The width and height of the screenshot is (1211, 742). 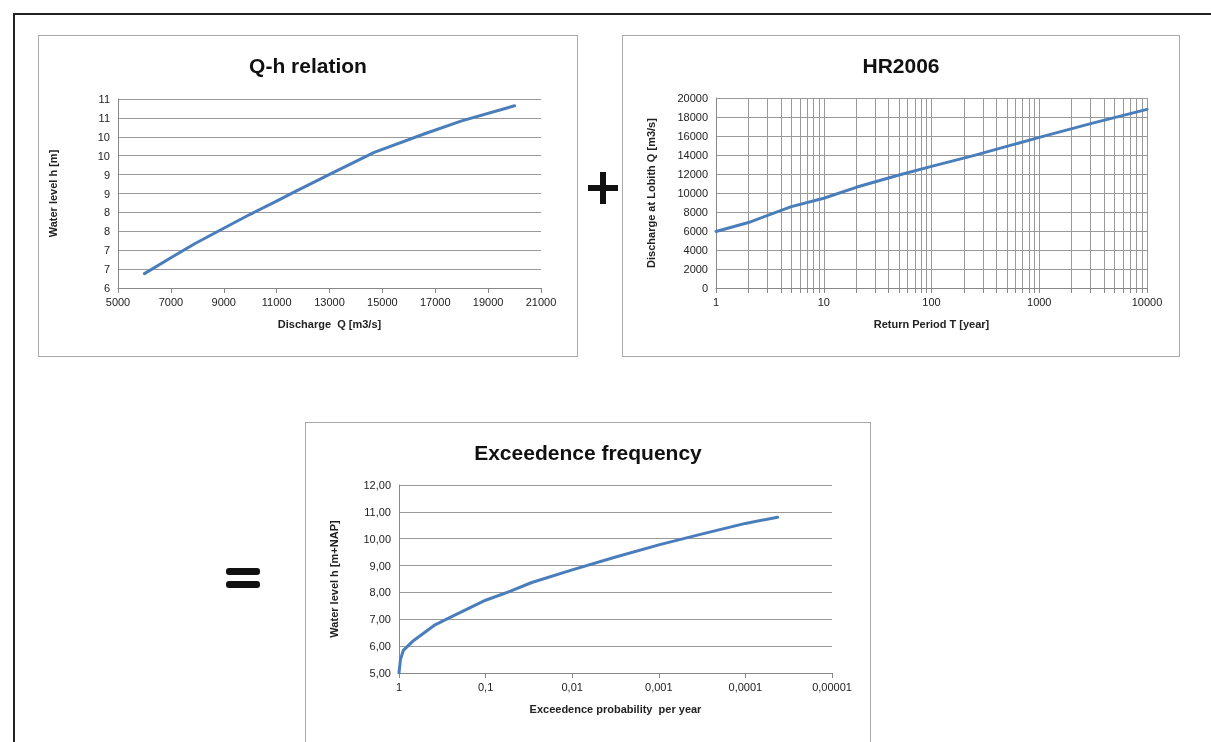 I want to click on y-axis-title: Discharge at Lobith Q [m3/s], so click(x=650, y=192).